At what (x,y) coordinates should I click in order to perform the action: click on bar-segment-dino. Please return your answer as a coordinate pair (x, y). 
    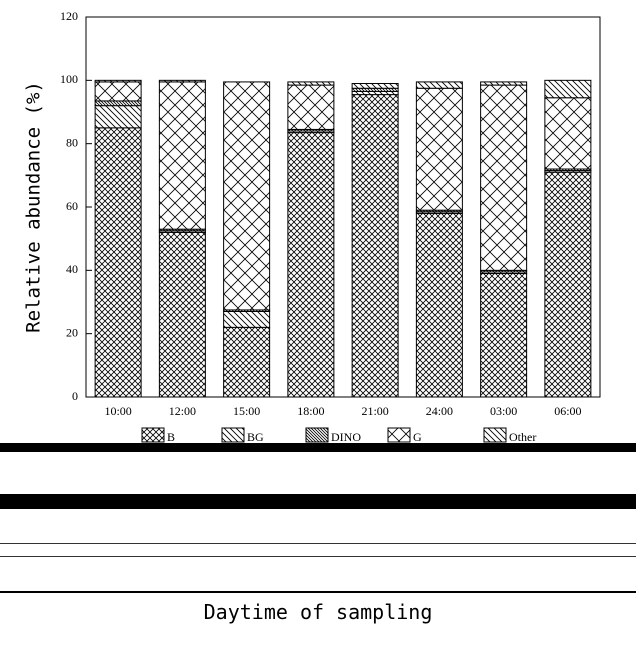
    Looking at the image, I should click on (118, 103).